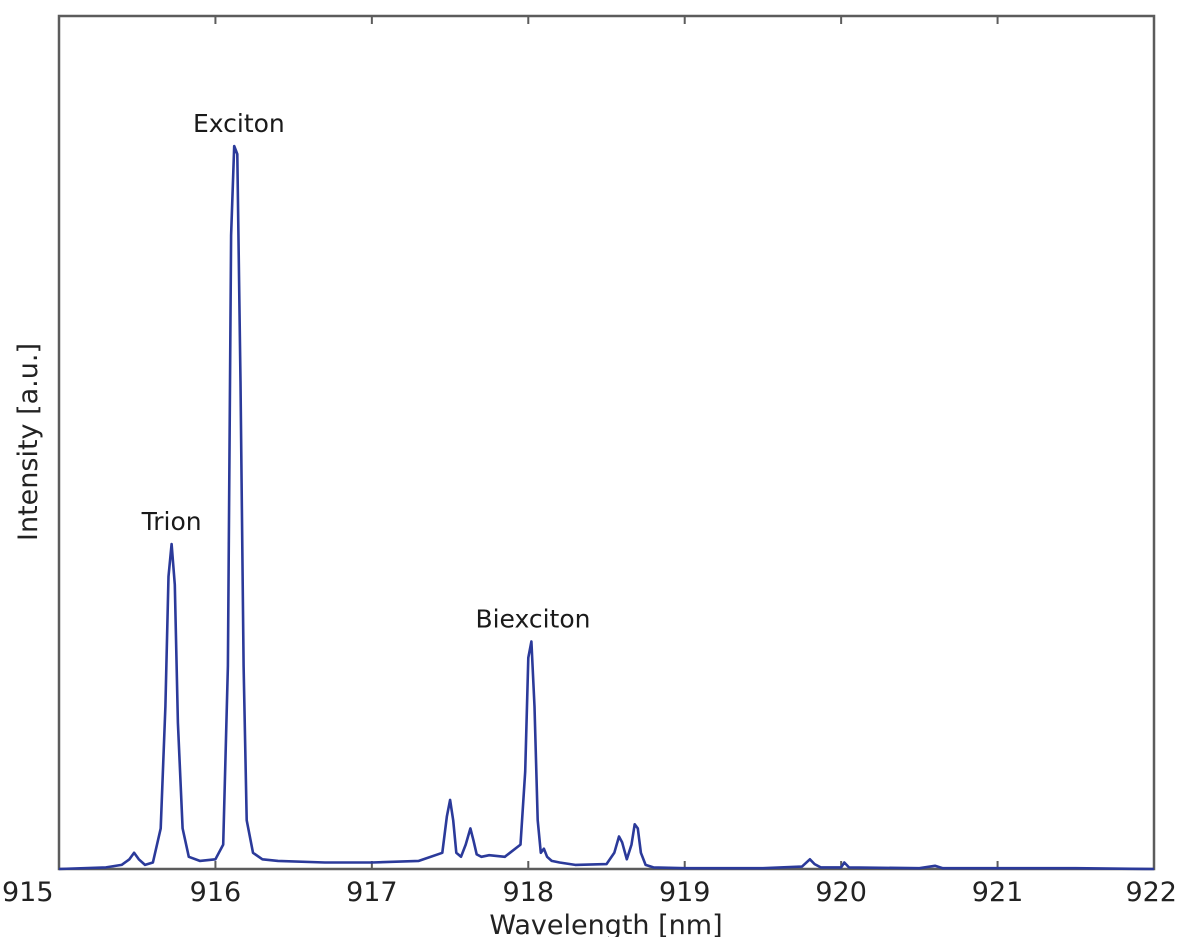 Image resolution: width=1179 pixels, height=937 pixels. What do you see at coordinates (841, 892) in the screenshot?
I see `x-tick-label: 920` at bounding box center [841, 892].